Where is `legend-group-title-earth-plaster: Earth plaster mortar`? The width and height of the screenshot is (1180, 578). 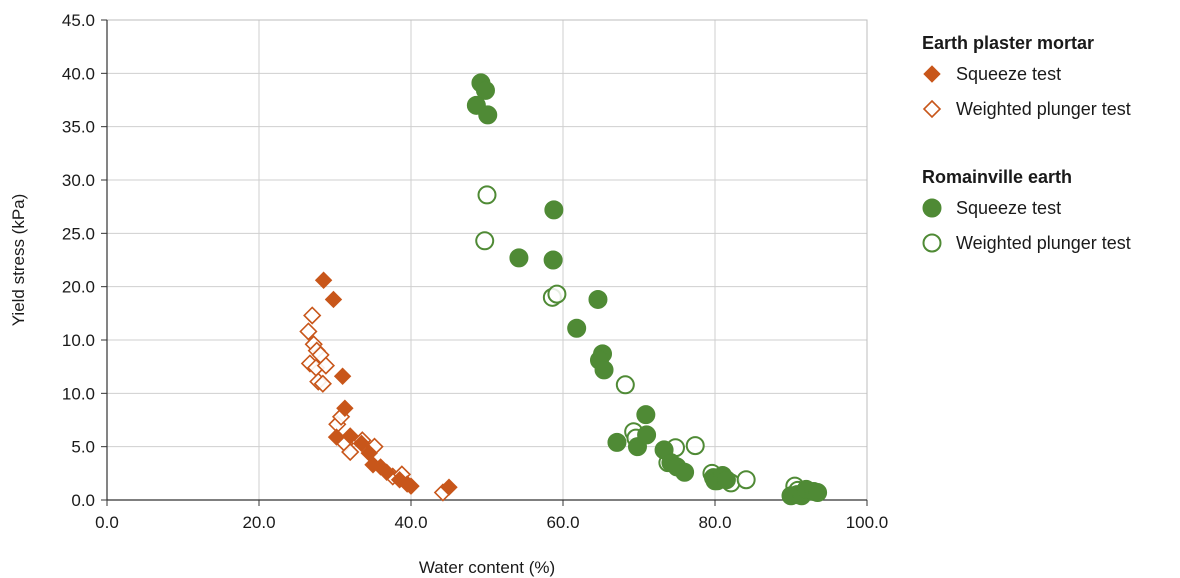
legend-group-title-earth-plaster: Earth plaster mortar is located at coordinates (1008, 43).